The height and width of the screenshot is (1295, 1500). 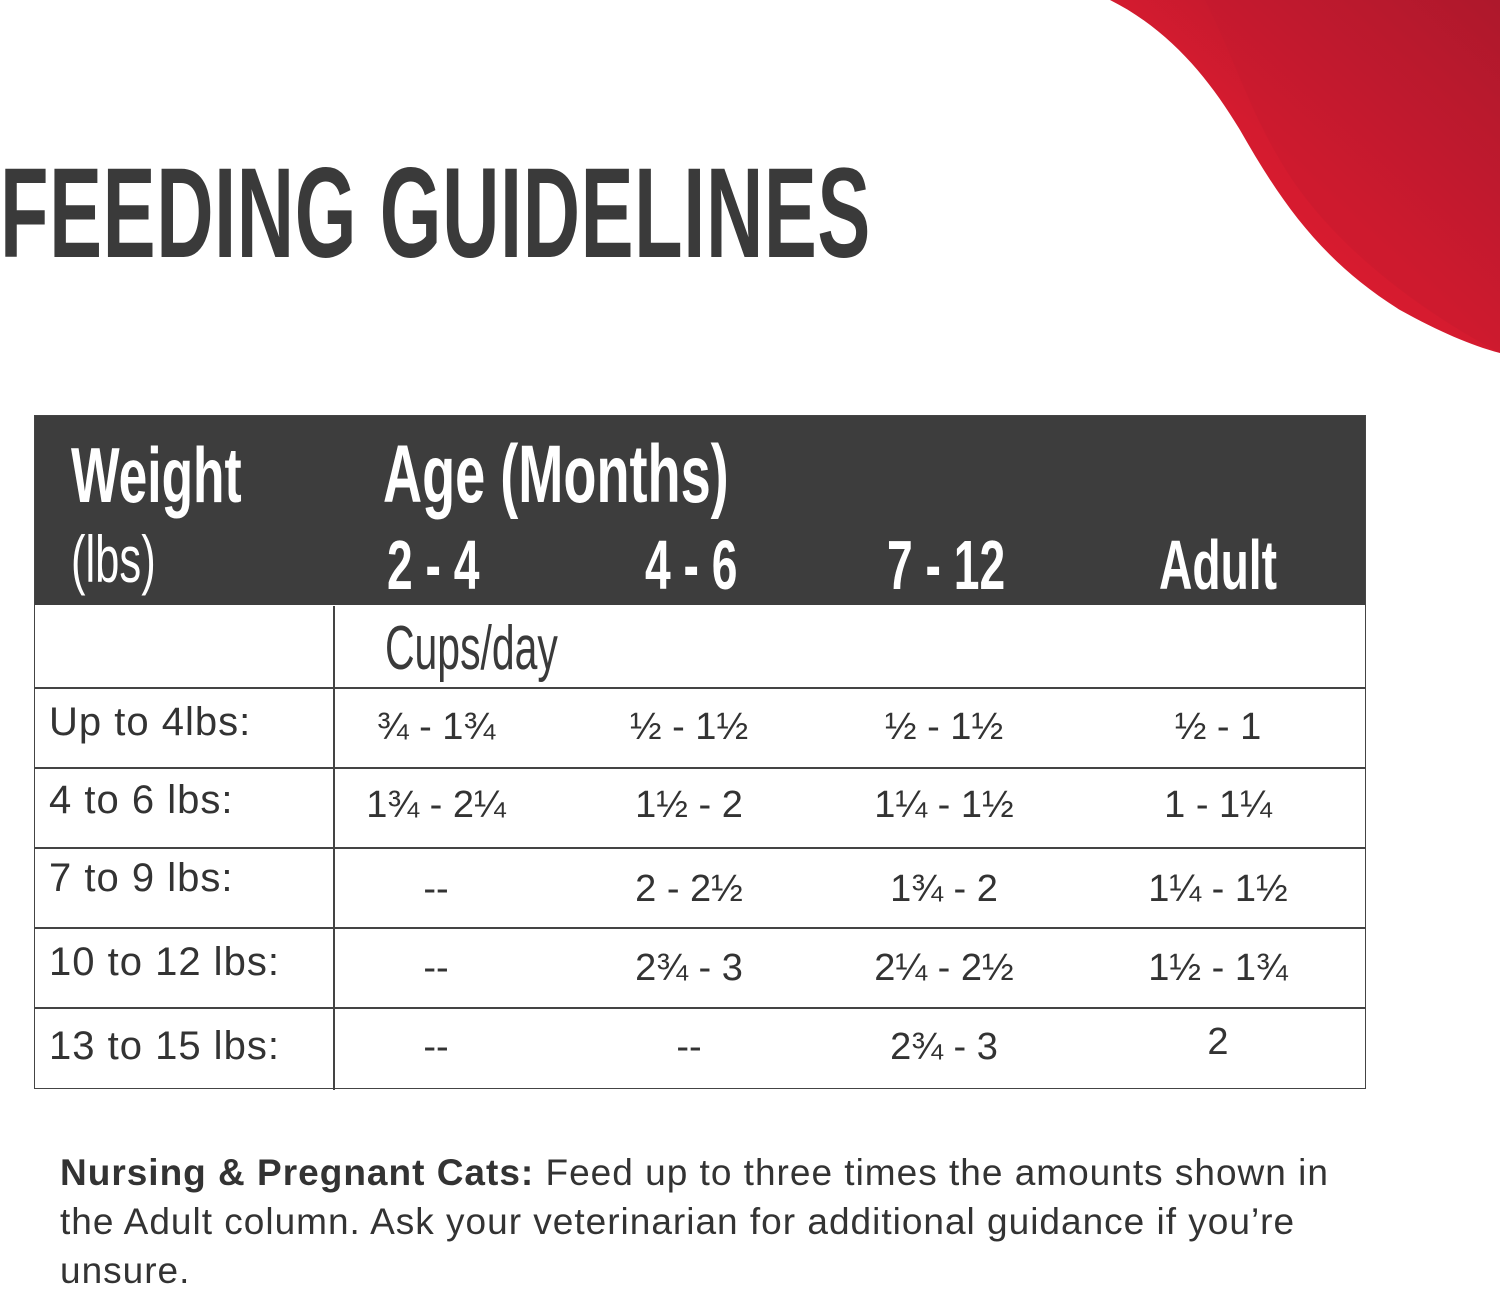 I want to click on value-cell: 1½ - 1¾, so click(x=1218, y=968).